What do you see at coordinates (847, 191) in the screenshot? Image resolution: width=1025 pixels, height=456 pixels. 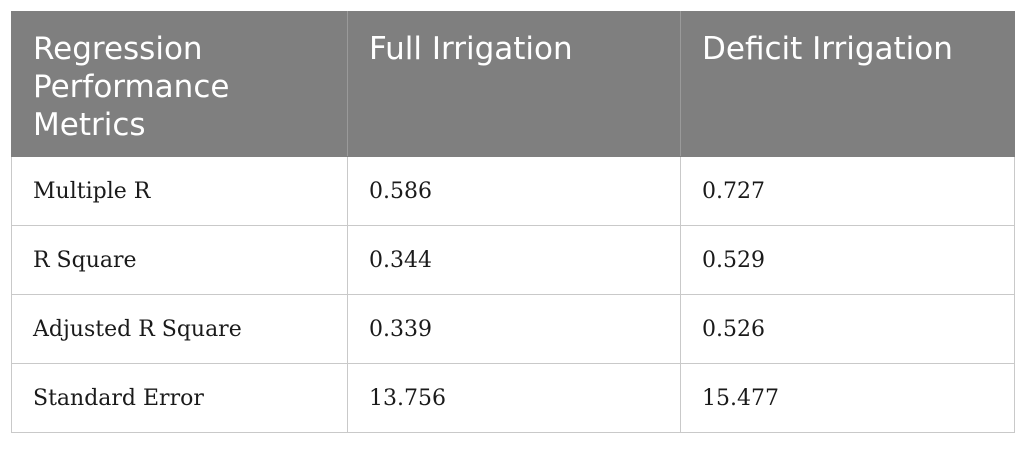 I see `deficit-irrigation-value-cell: 0.727` at bounding box center [847, 191].